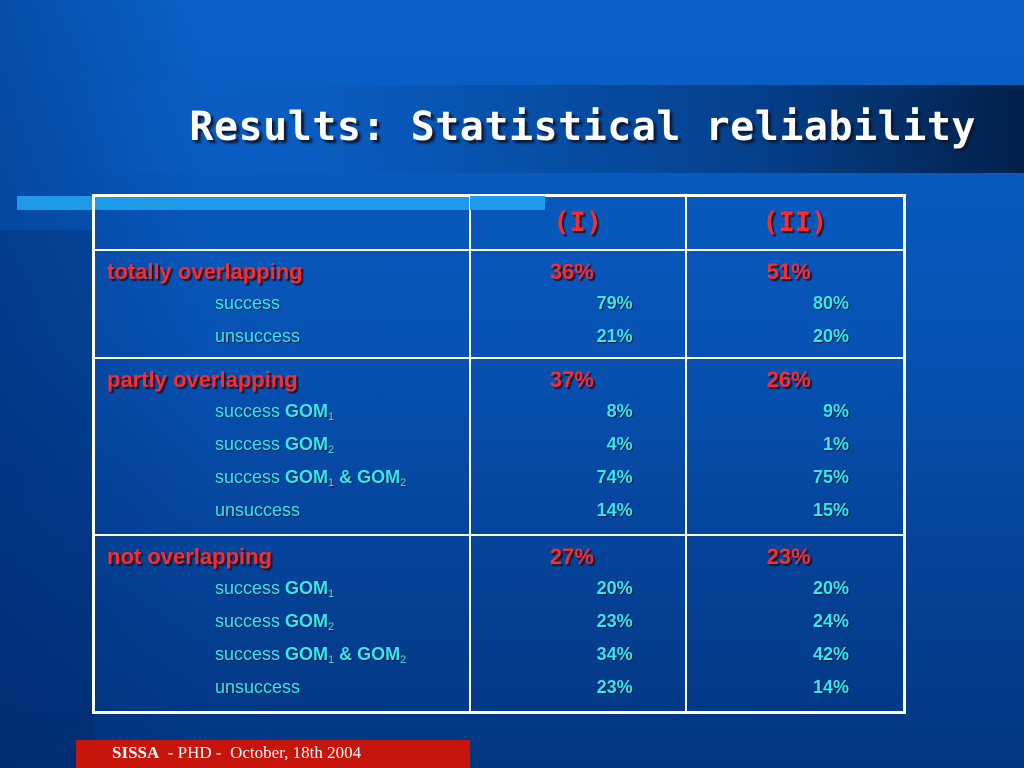 The width and height of the screenshot is (1024, 768). Describe the element at coordinates (795, 303) in the screenshot. I see `value-cell-II: 51% 80% 20%` at that location.